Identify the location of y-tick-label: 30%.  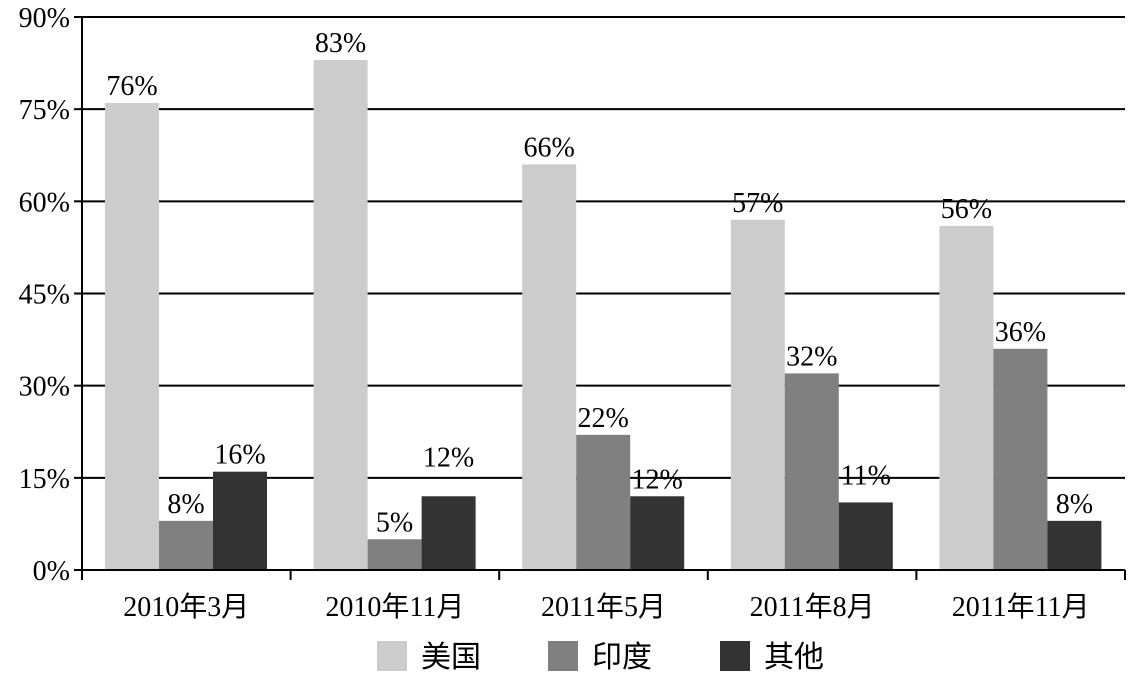
(44, 387).